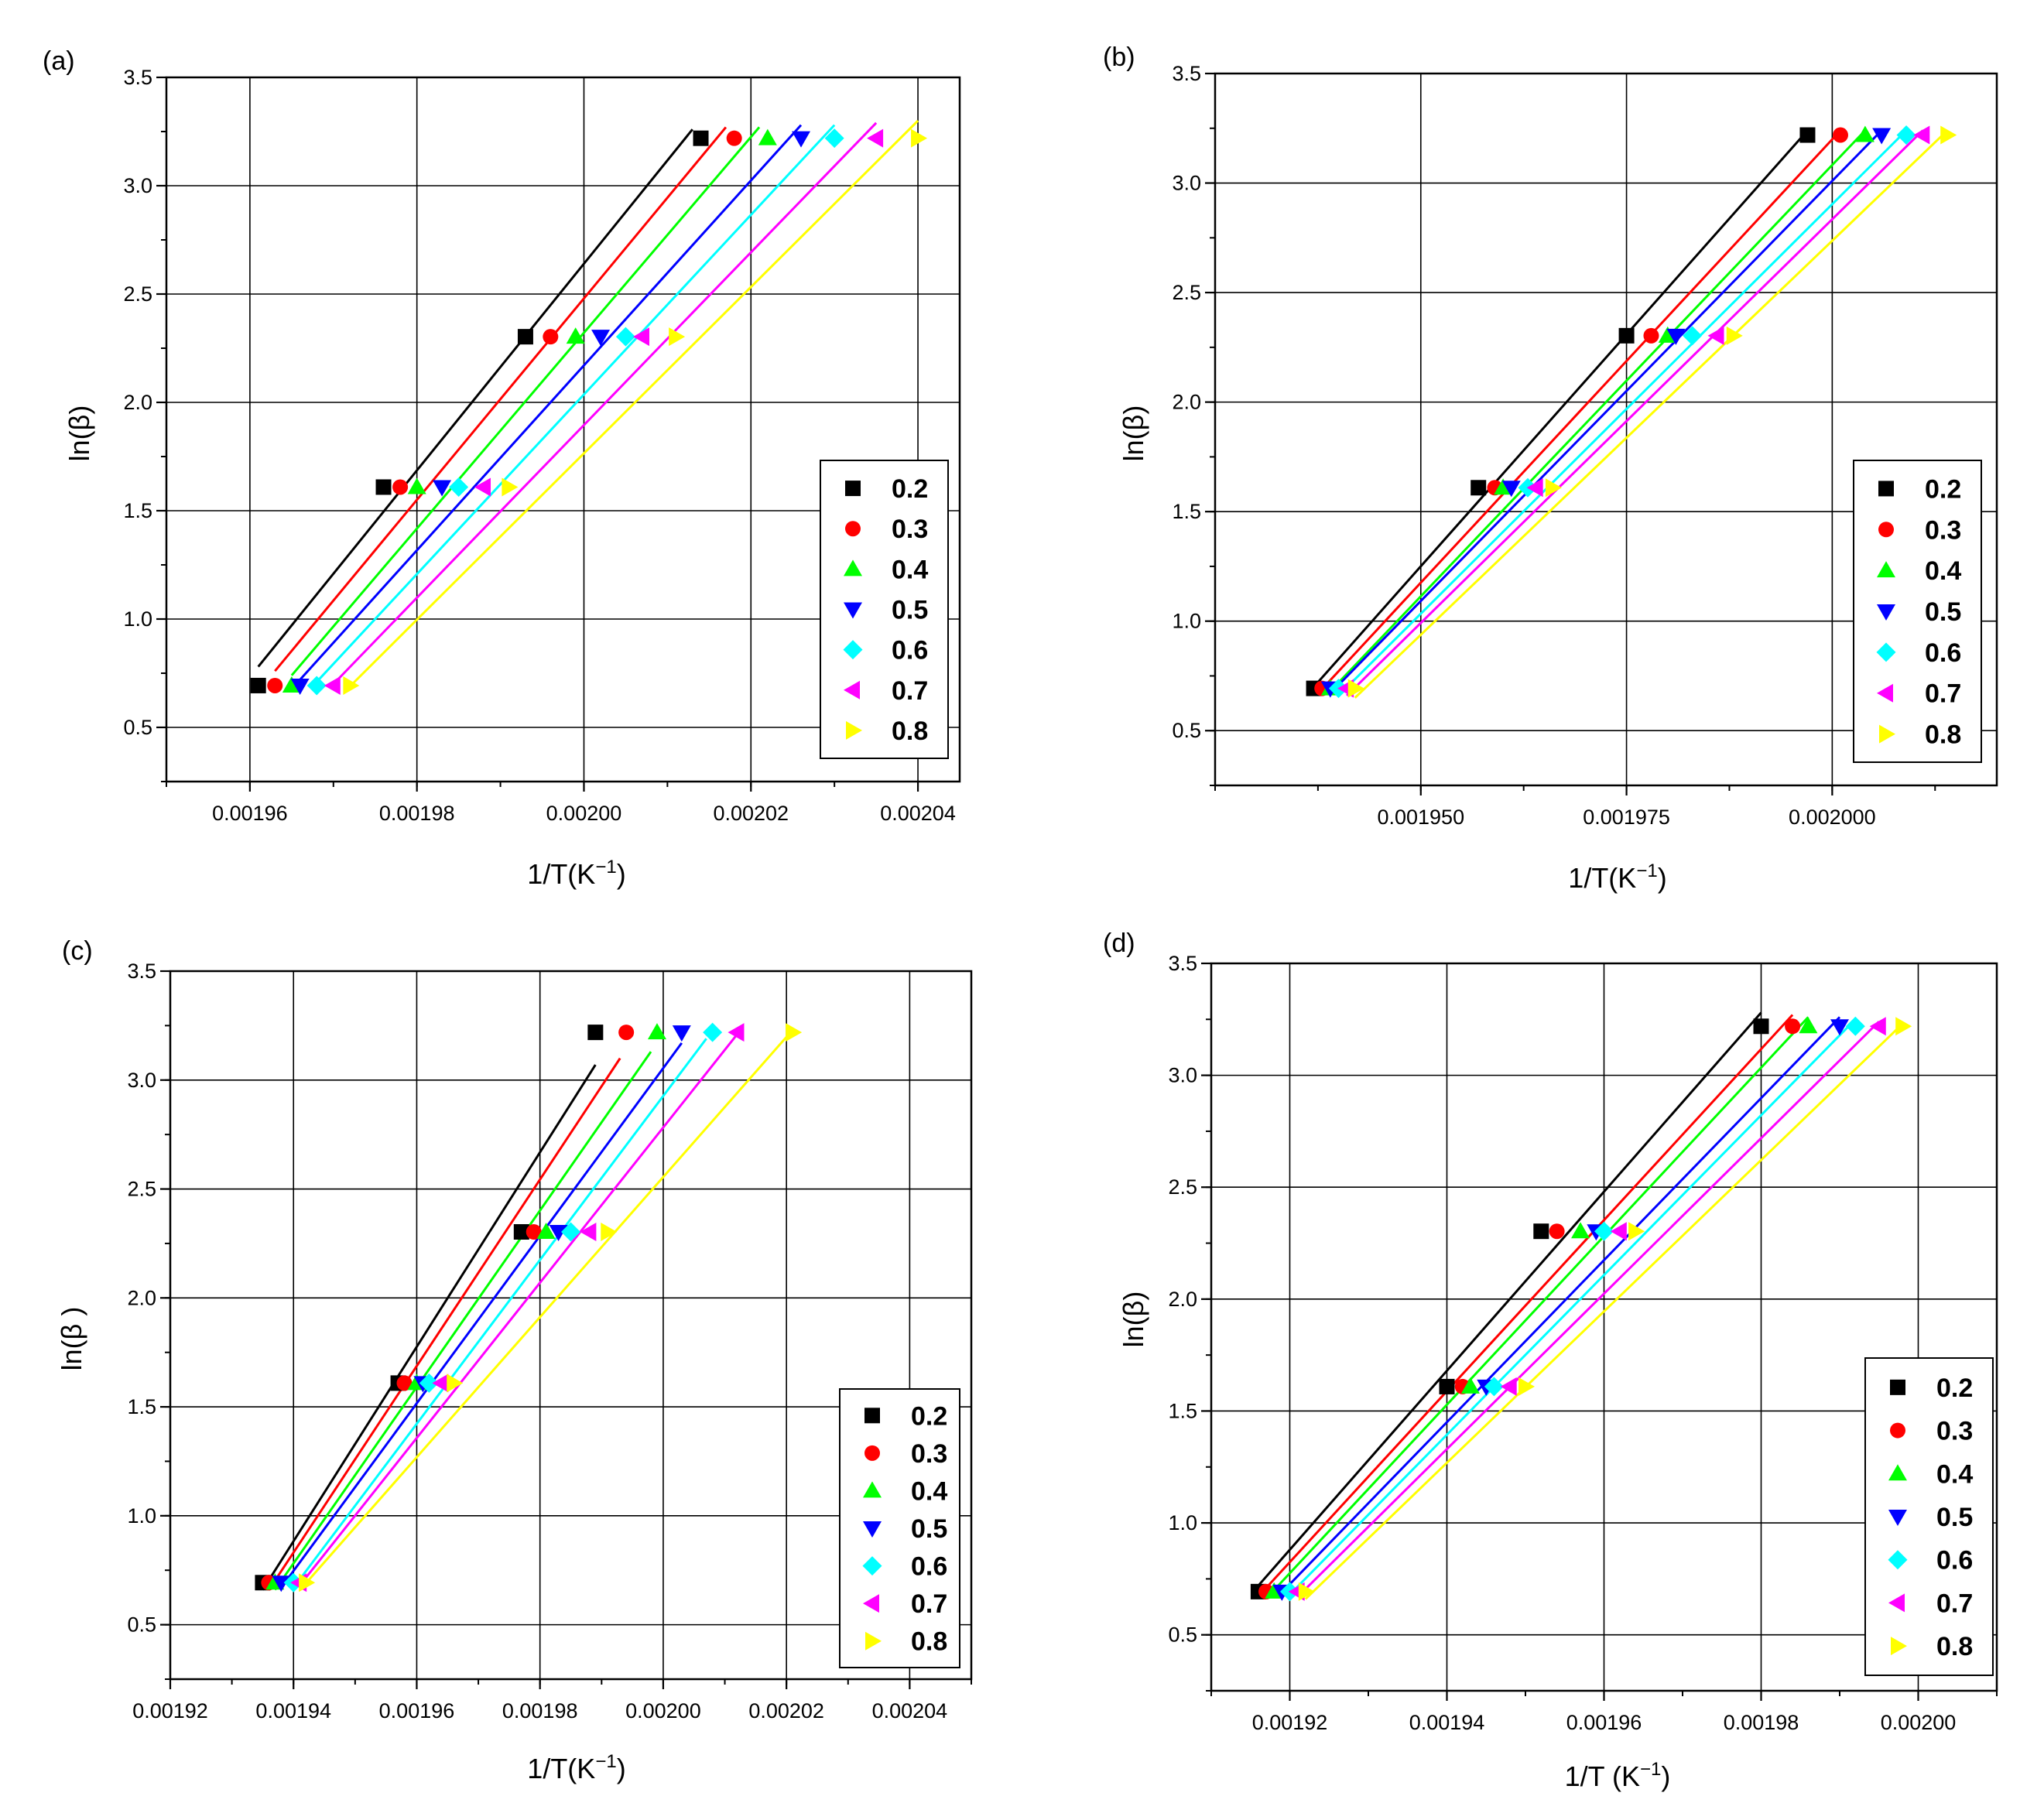 Image resolution: width=2044 pixels, height=1820 pixels. What do you see at coordinates (872, 1490) in the screenshot?
I see `legend-marker-0.4` at bounding box center [872, 1490].